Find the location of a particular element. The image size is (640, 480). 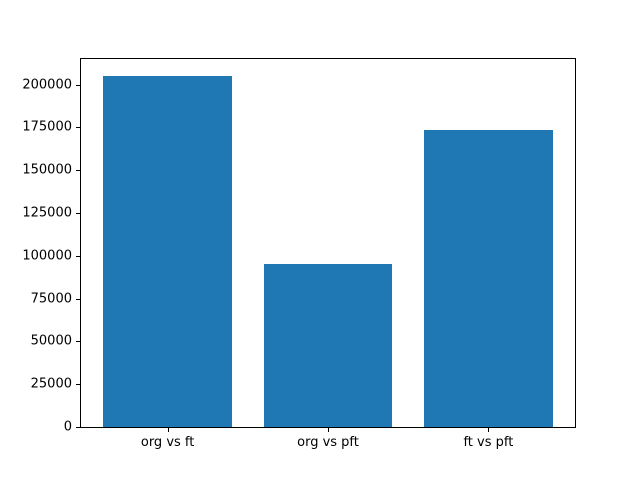

x-tick-label: ft vs pft is located at coordinates (488, 442).